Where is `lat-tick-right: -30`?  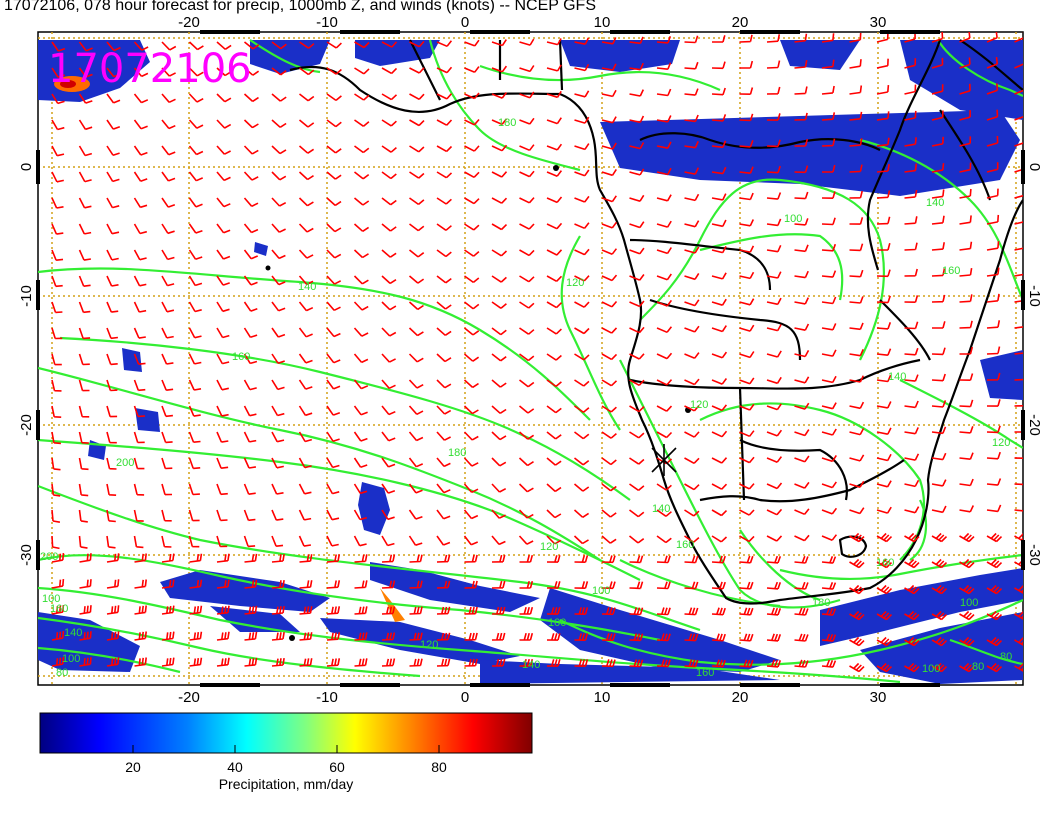
lat-tick-right: -30 is located at coordinates (1034, 555).